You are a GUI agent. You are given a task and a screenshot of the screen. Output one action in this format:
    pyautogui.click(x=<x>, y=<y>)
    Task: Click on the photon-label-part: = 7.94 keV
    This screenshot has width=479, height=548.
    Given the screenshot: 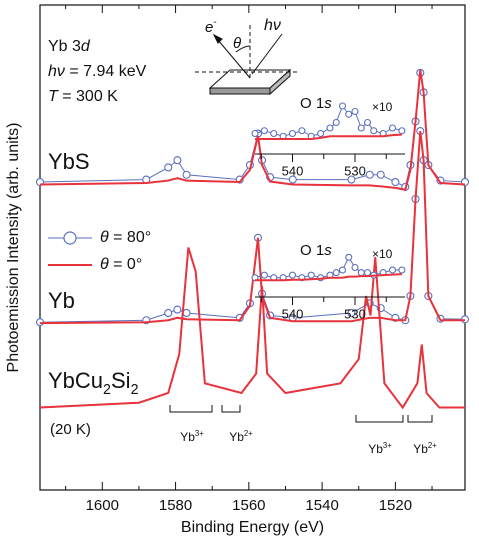 What is the action you would take?
    pyautogui.click(x=106, y=71)
    